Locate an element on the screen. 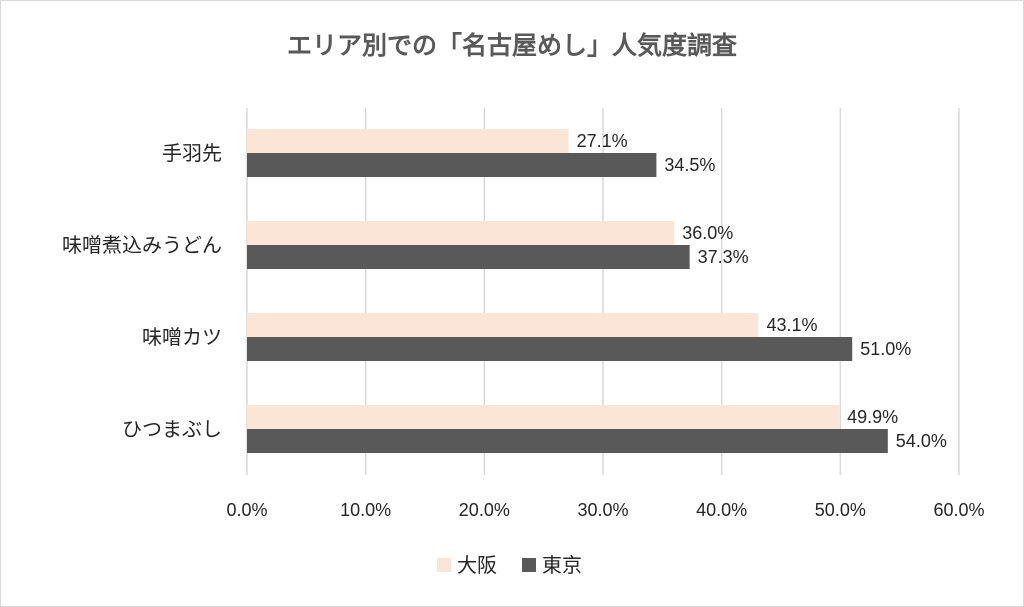  x-tick-label: 60.0% is located at coordinates (958, 510).